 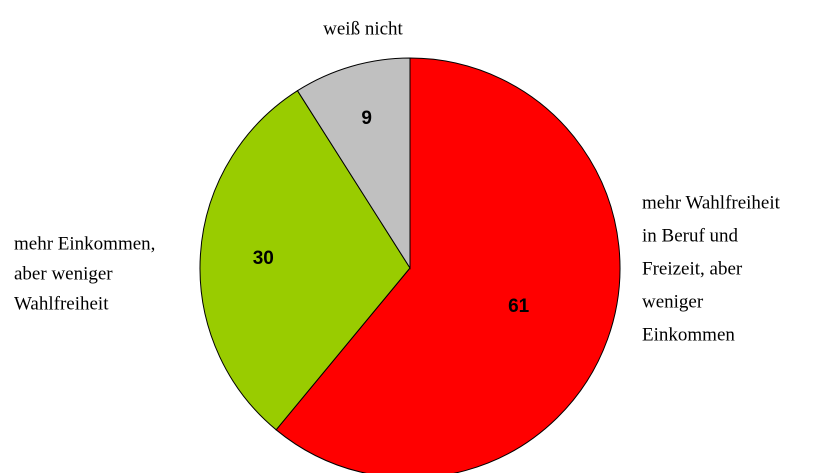 I want to click on value-label: 9, so click(x=366, y=118).